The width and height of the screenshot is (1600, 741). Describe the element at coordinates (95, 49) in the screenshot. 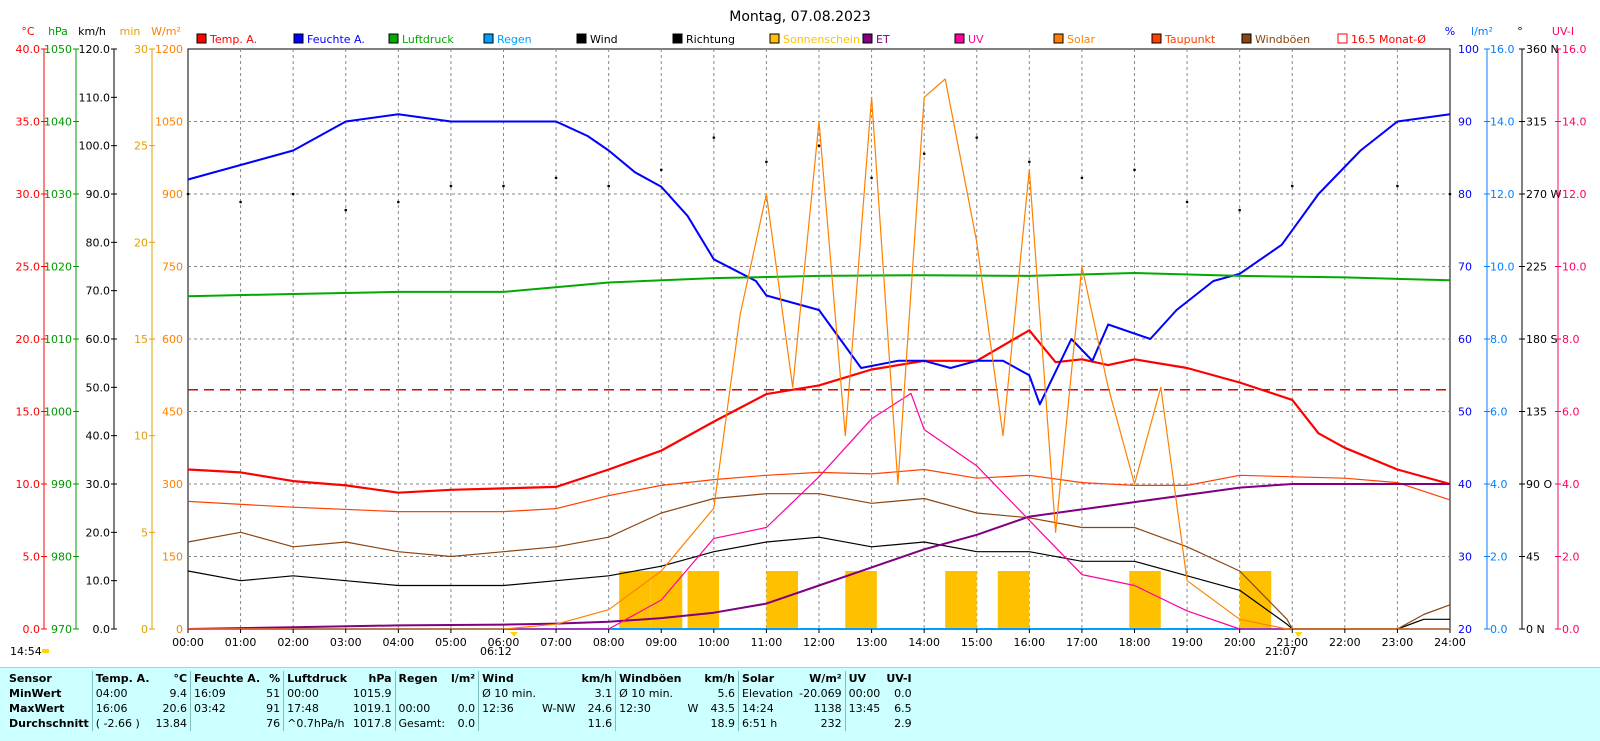

I see `axis-tick-label: 120.0` at that location.